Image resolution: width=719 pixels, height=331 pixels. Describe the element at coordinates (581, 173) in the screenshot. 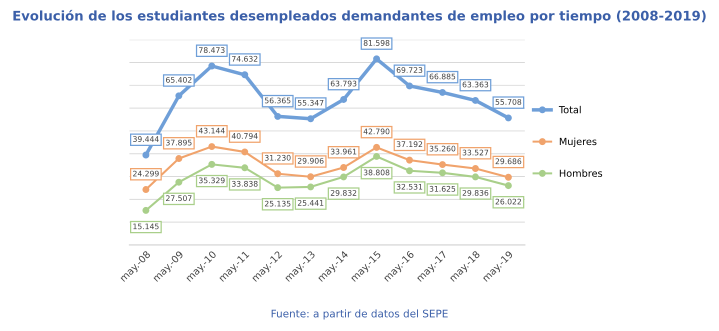

I see `legend-label: Hombres` at that location.